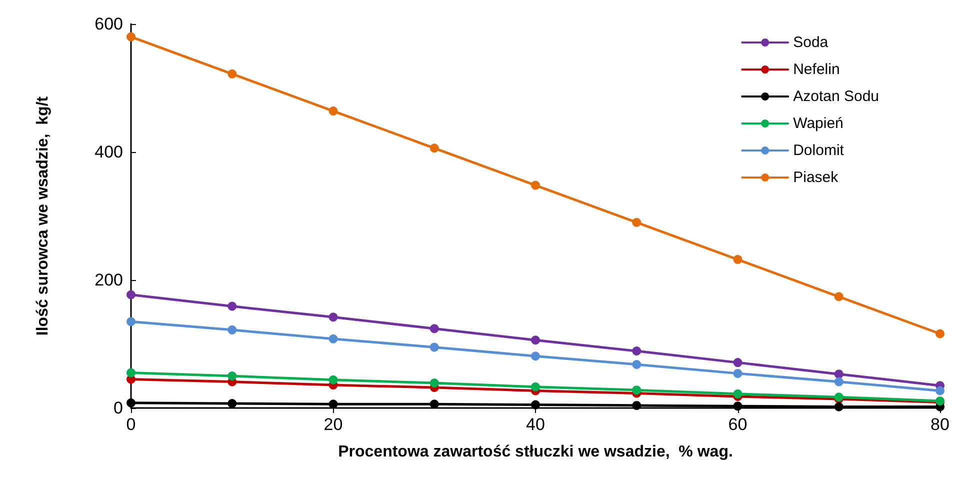 The width and height of the screenshot is (954, 482). Describe the element at coordinates (819, 150) in the screenshot. I see `legend-label: Dolomit` at that location.